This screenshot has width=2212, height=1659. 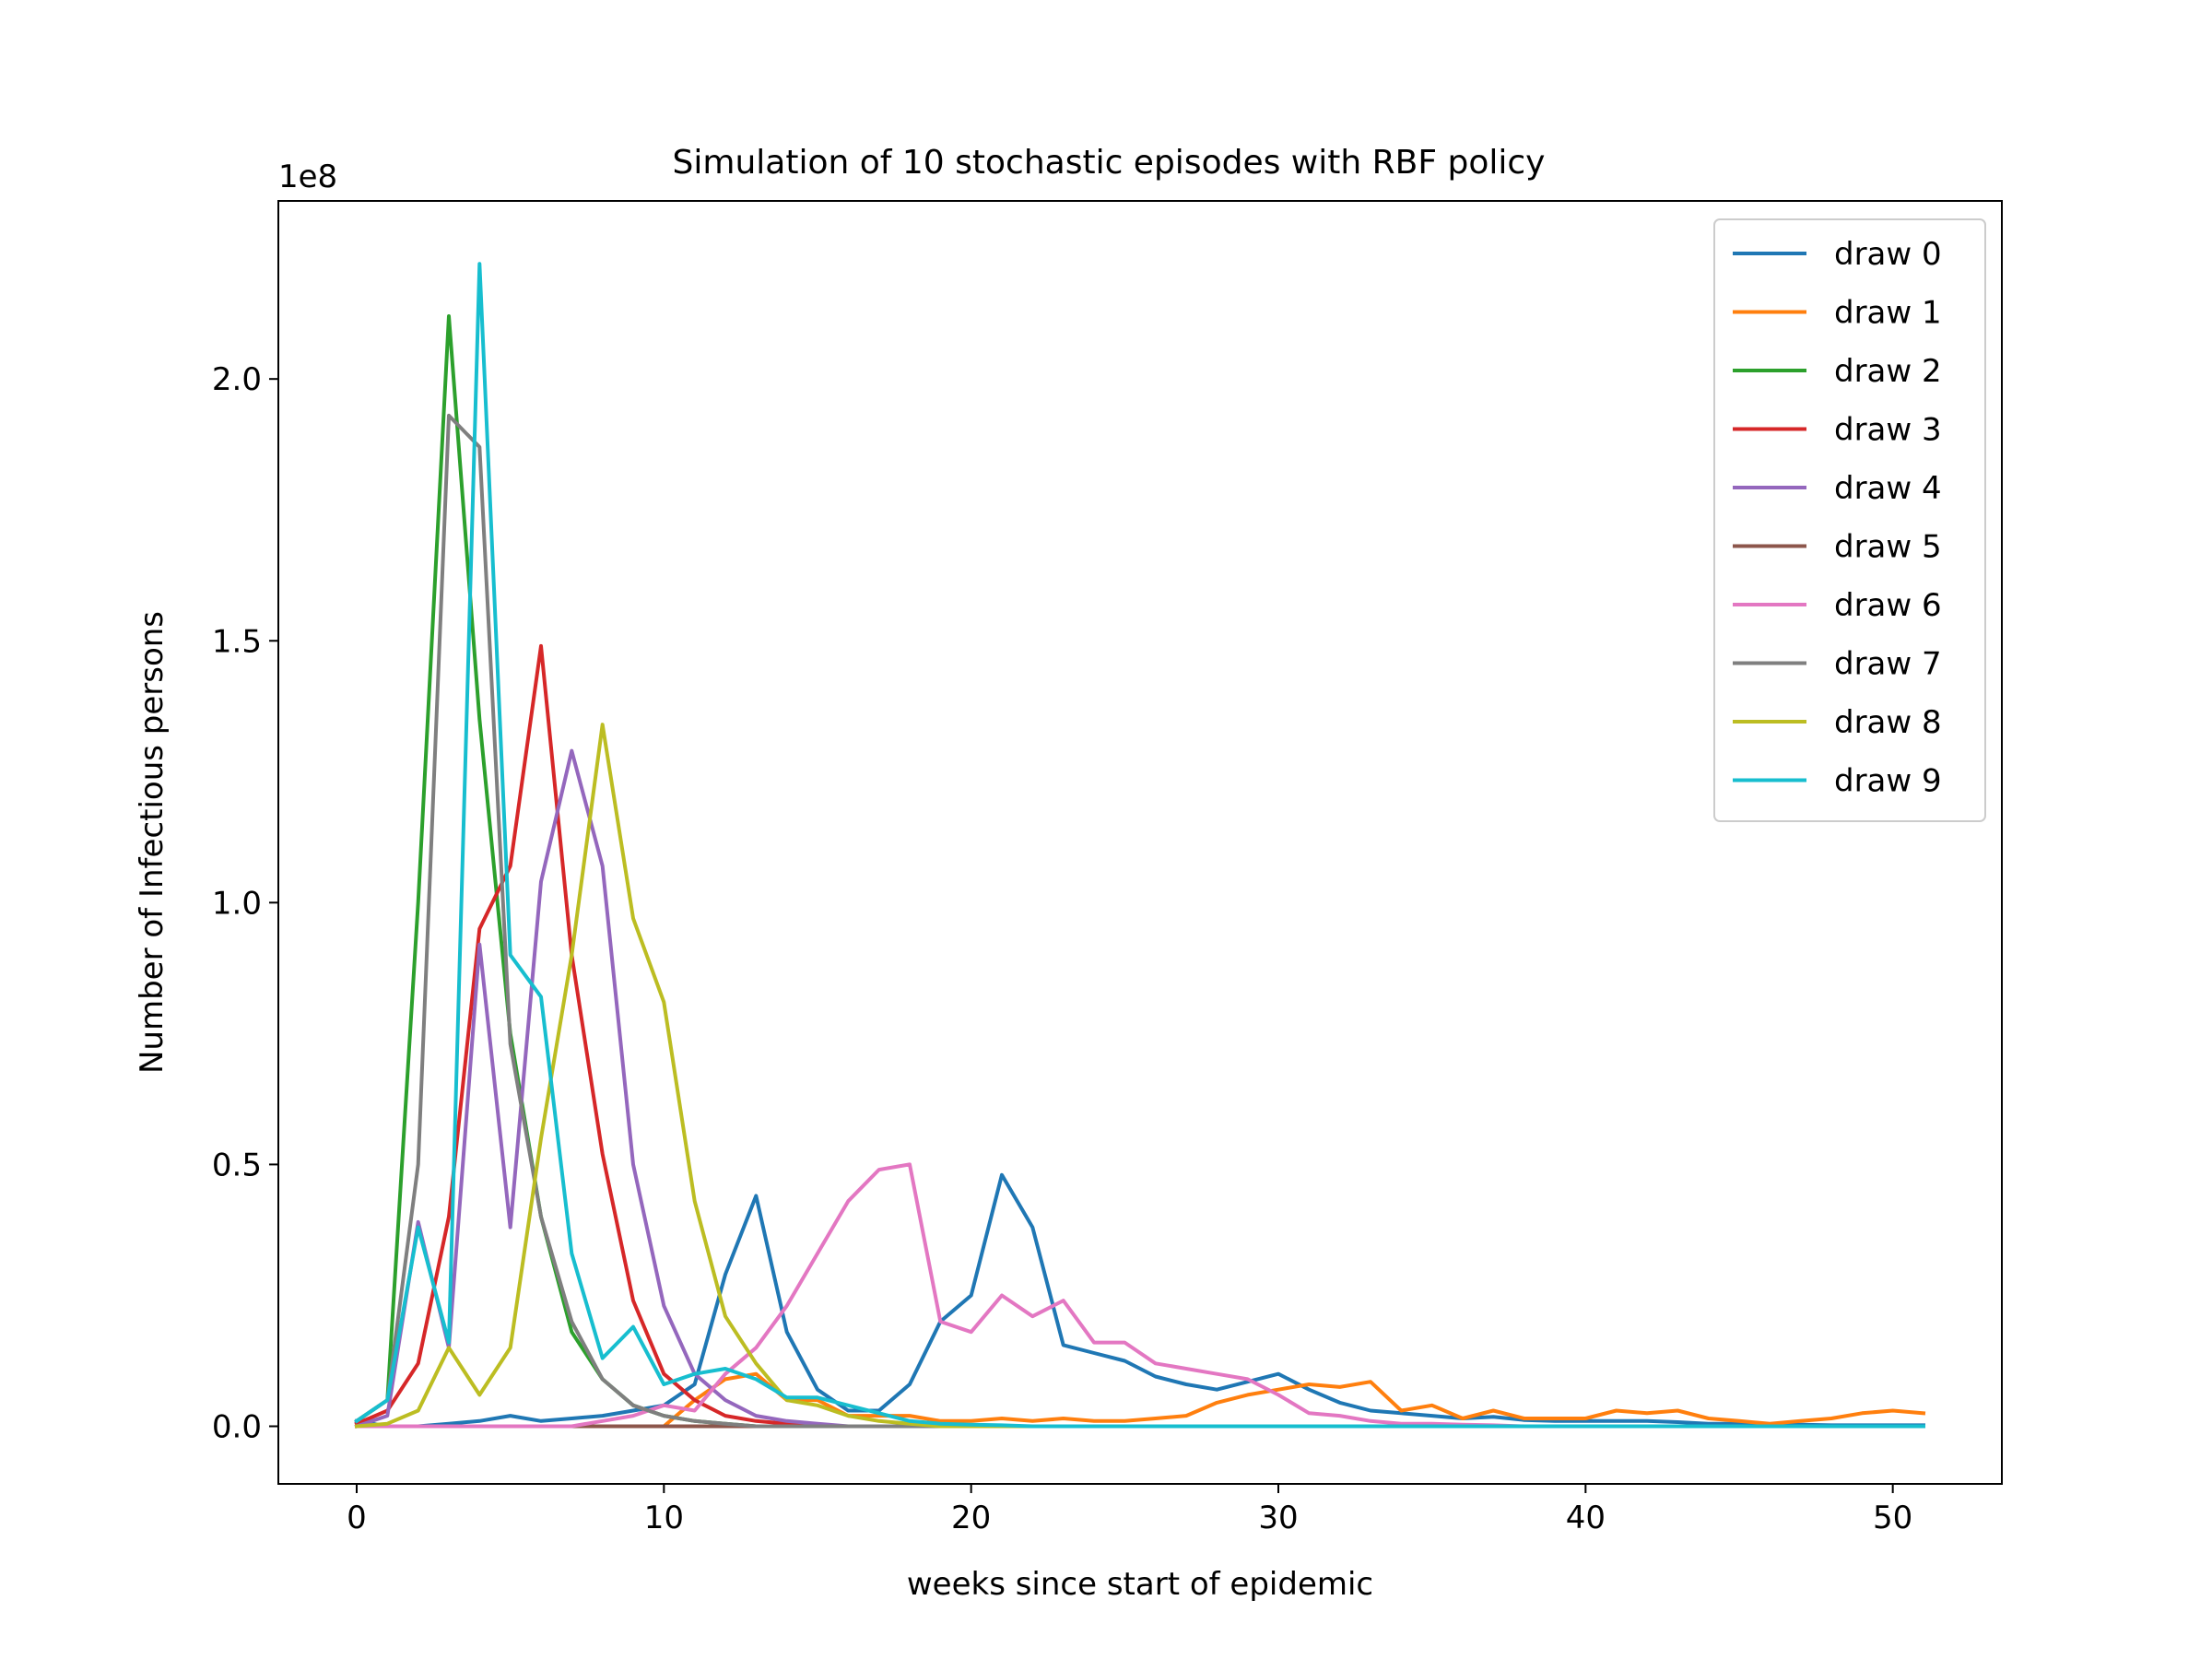 I want to click on legend-label-7: draw 7, so click(x=1888, y=664).